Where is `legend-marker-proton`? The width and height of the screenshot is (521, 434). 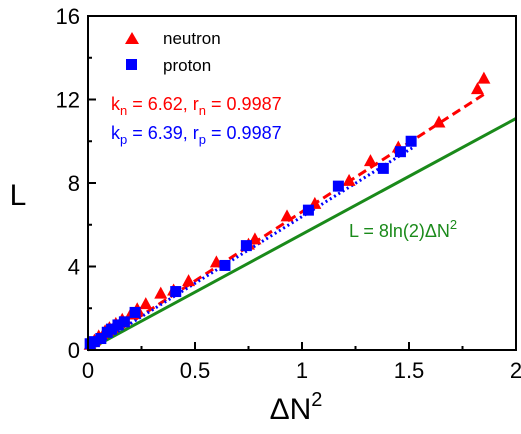
legend-marker-proton is located at coordinates (131, 64).